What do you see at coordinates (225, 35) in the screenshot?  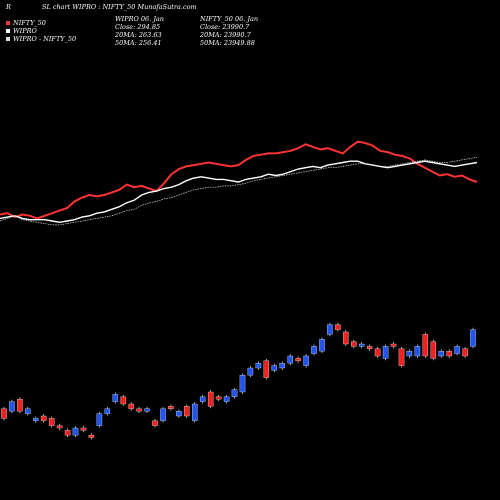 I see `info-nifty-20ma: 20MA: 23990.7` at bounding box center [225, 35].